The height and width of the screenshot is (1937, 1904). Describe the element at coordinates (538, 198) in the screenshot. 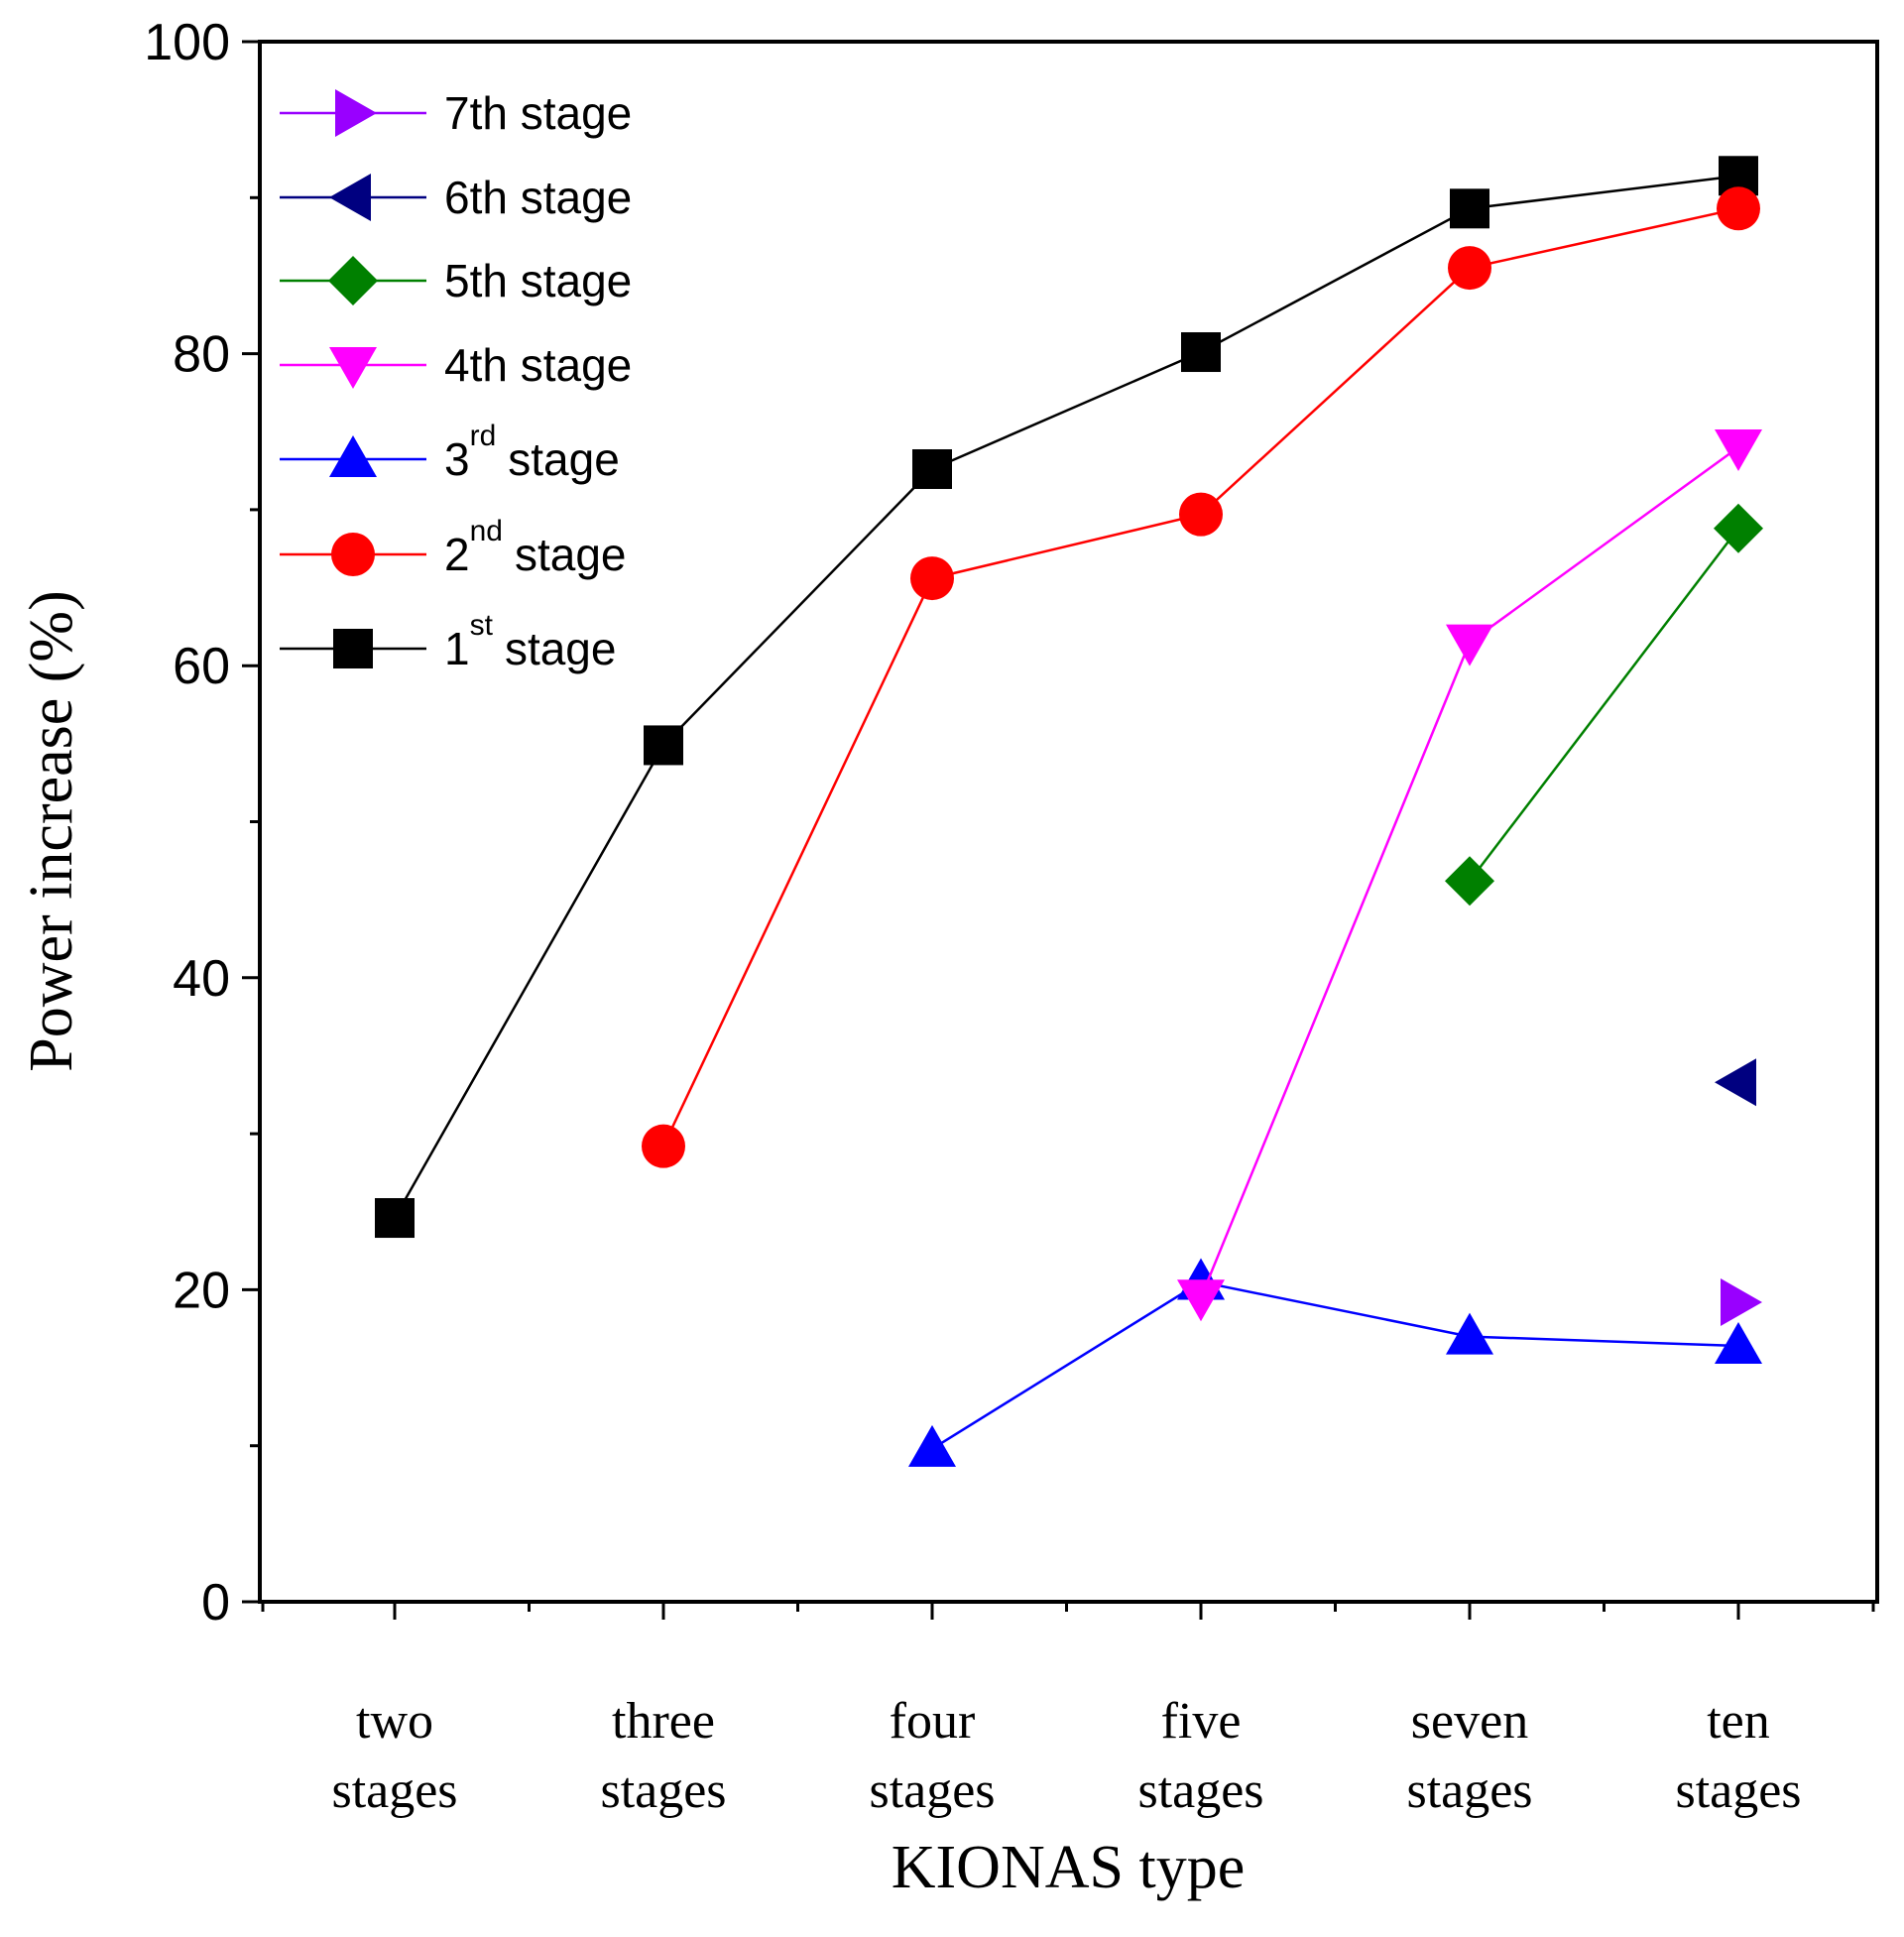

I see `legend-label: 6th stage` at that location.